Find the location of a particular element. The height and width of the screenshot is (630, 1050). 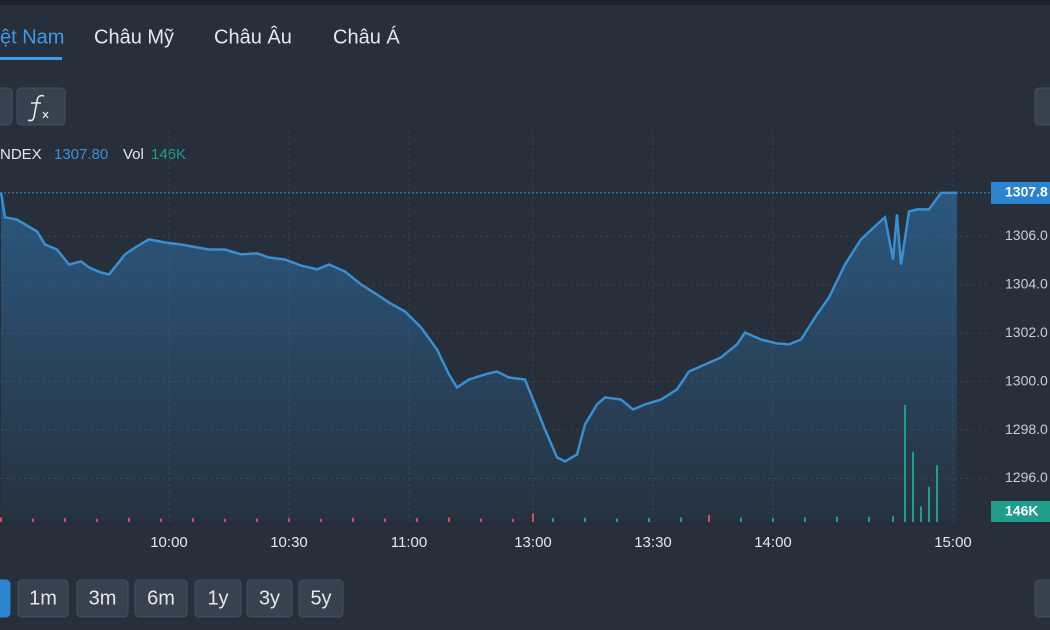

y-tick-label: 1298.0 is located at coordinates (1026, 429).